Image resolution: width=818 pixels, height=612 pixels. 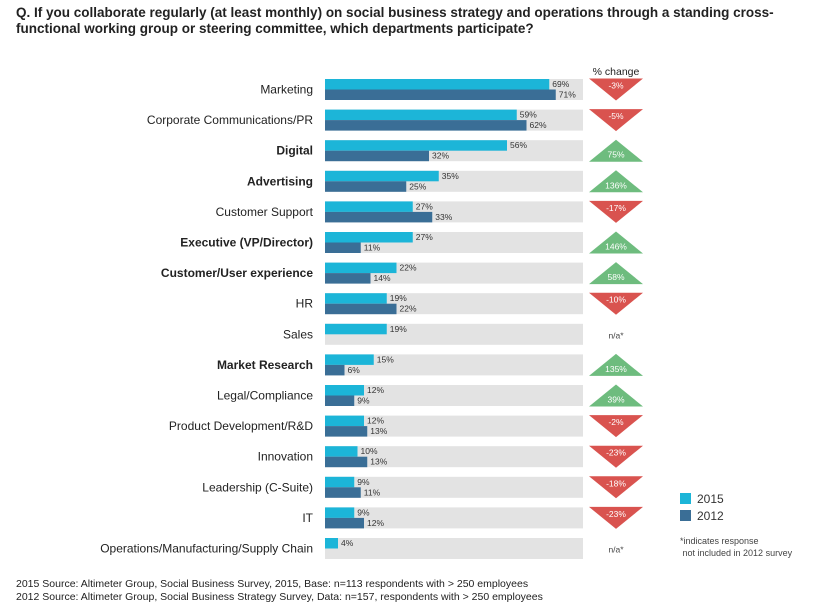 What do you see at coordinates (395, 120) in the screenshot?
I see `chart-row: Corporate Communications/PR 59%62% -5%` at bounding box center [395, 120].